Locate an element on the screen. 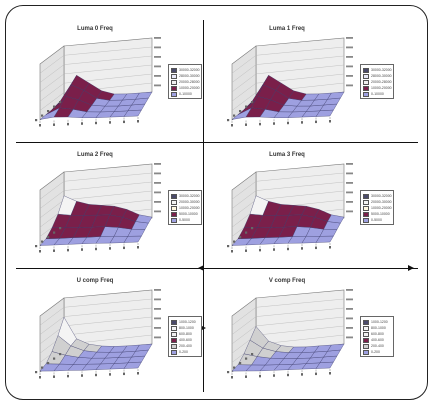 This screenshot has height=407, width=435. legend-entry: 20000-28000 is located at coordinates (377, 82).